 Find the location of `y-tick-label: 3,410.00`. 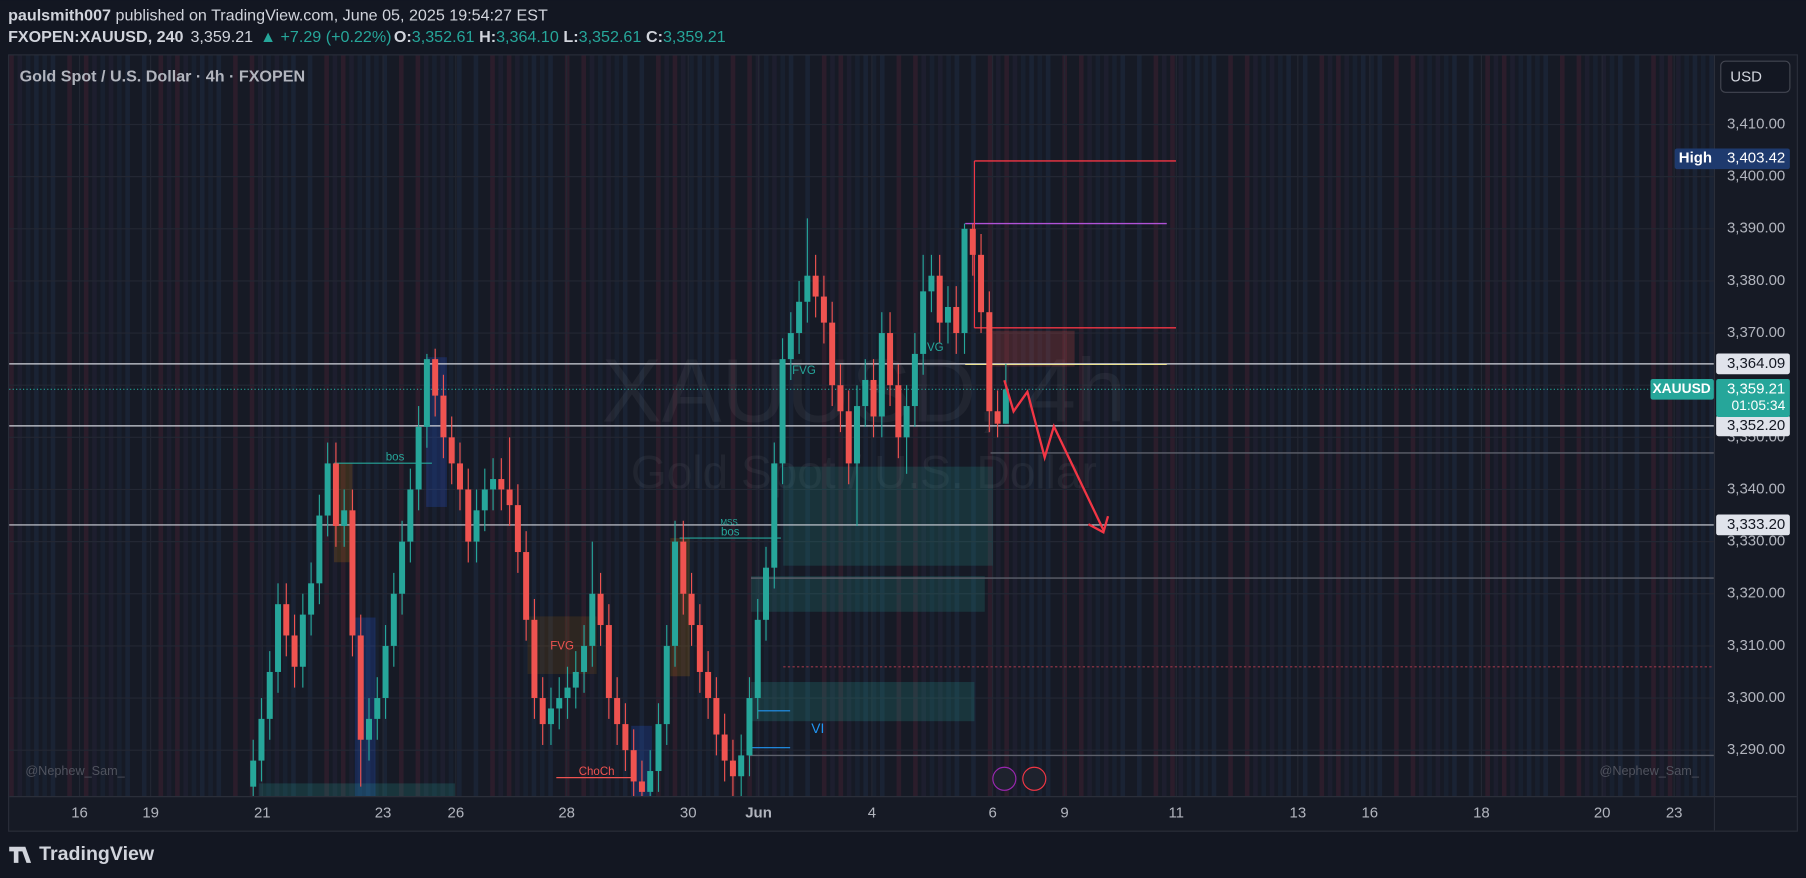

y-tick-label: 3,410.00 is located at coordinates (1756, 123).